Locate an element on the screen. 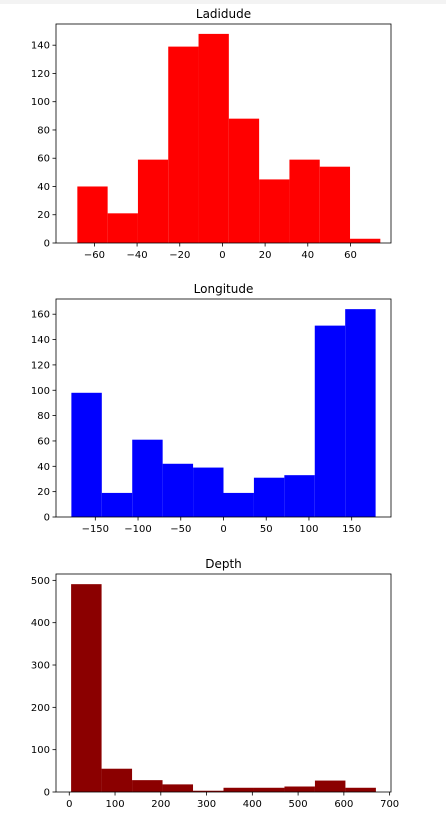 The image size is (446, 816). x-tick-label: 20 is located at coordinates (265, 255).